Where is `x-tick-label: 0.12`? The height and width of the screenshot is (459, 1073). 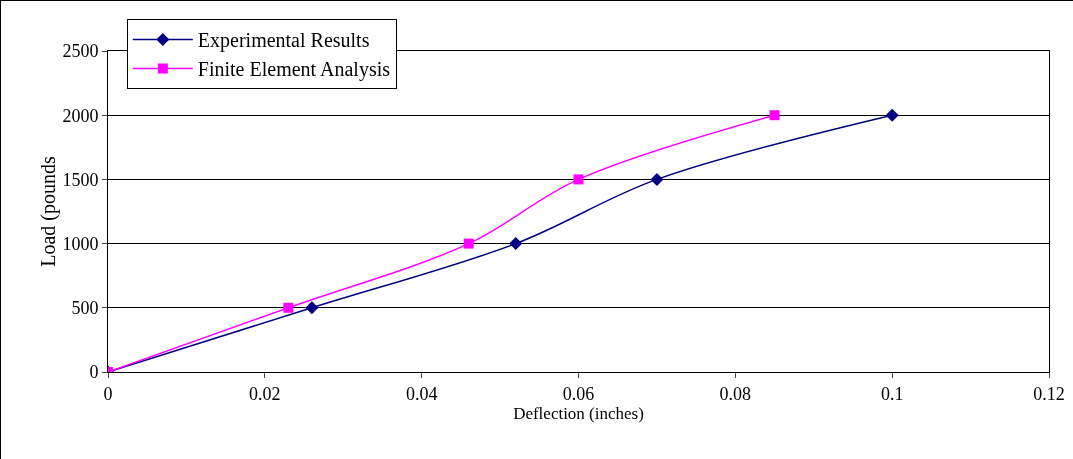 x-tick-label: 0.12 is located at coordinates (1049, 393).